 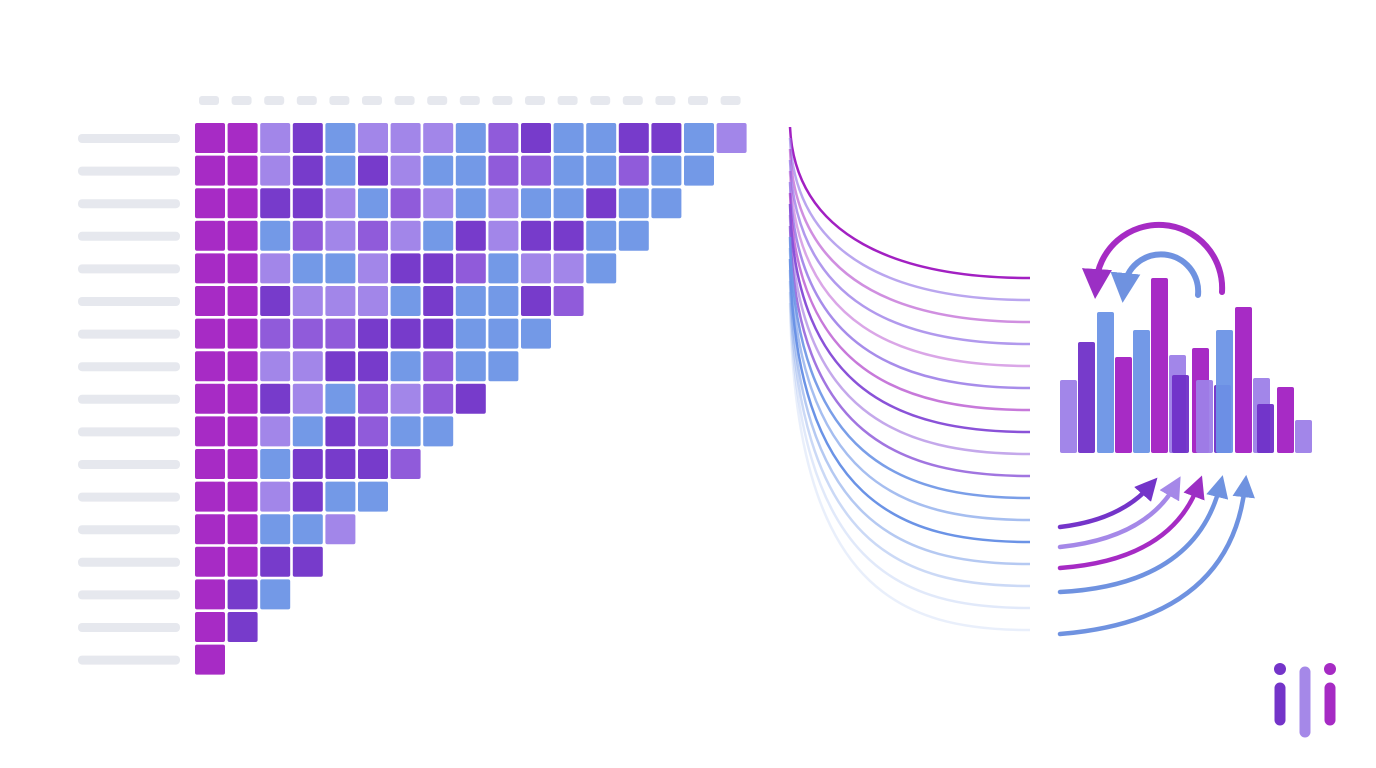 I want to click on cycle-arrow, so click(x=1154, y=260).